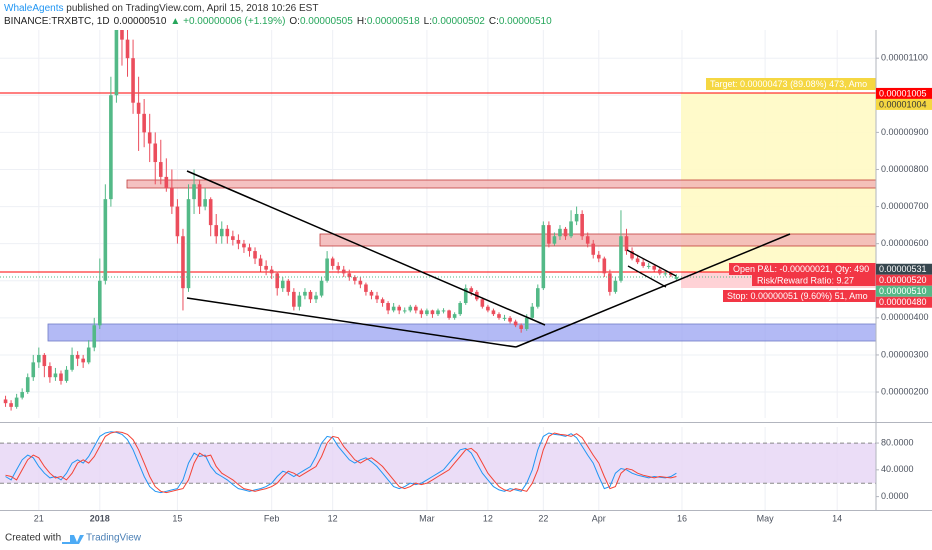  What do you see at coordinates (177, 518) in the screenshot?
I see `x-tick-label: 15` at bounding box center [177, 518].